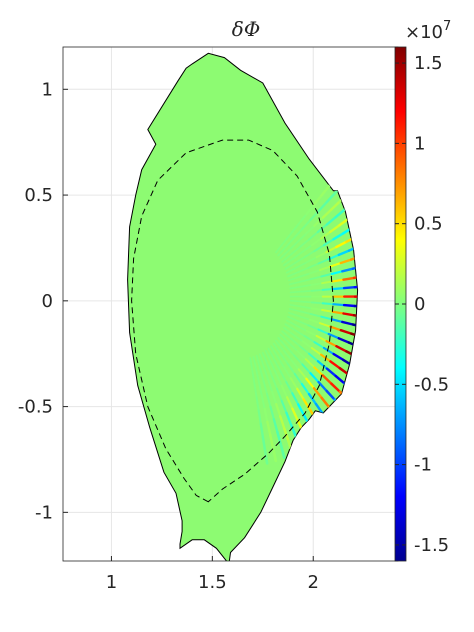  What do you see at coordinates (431, 545) in the screenshot?
I see `colorbar-tick-label: -1.5` at bounding box center [431, 545].